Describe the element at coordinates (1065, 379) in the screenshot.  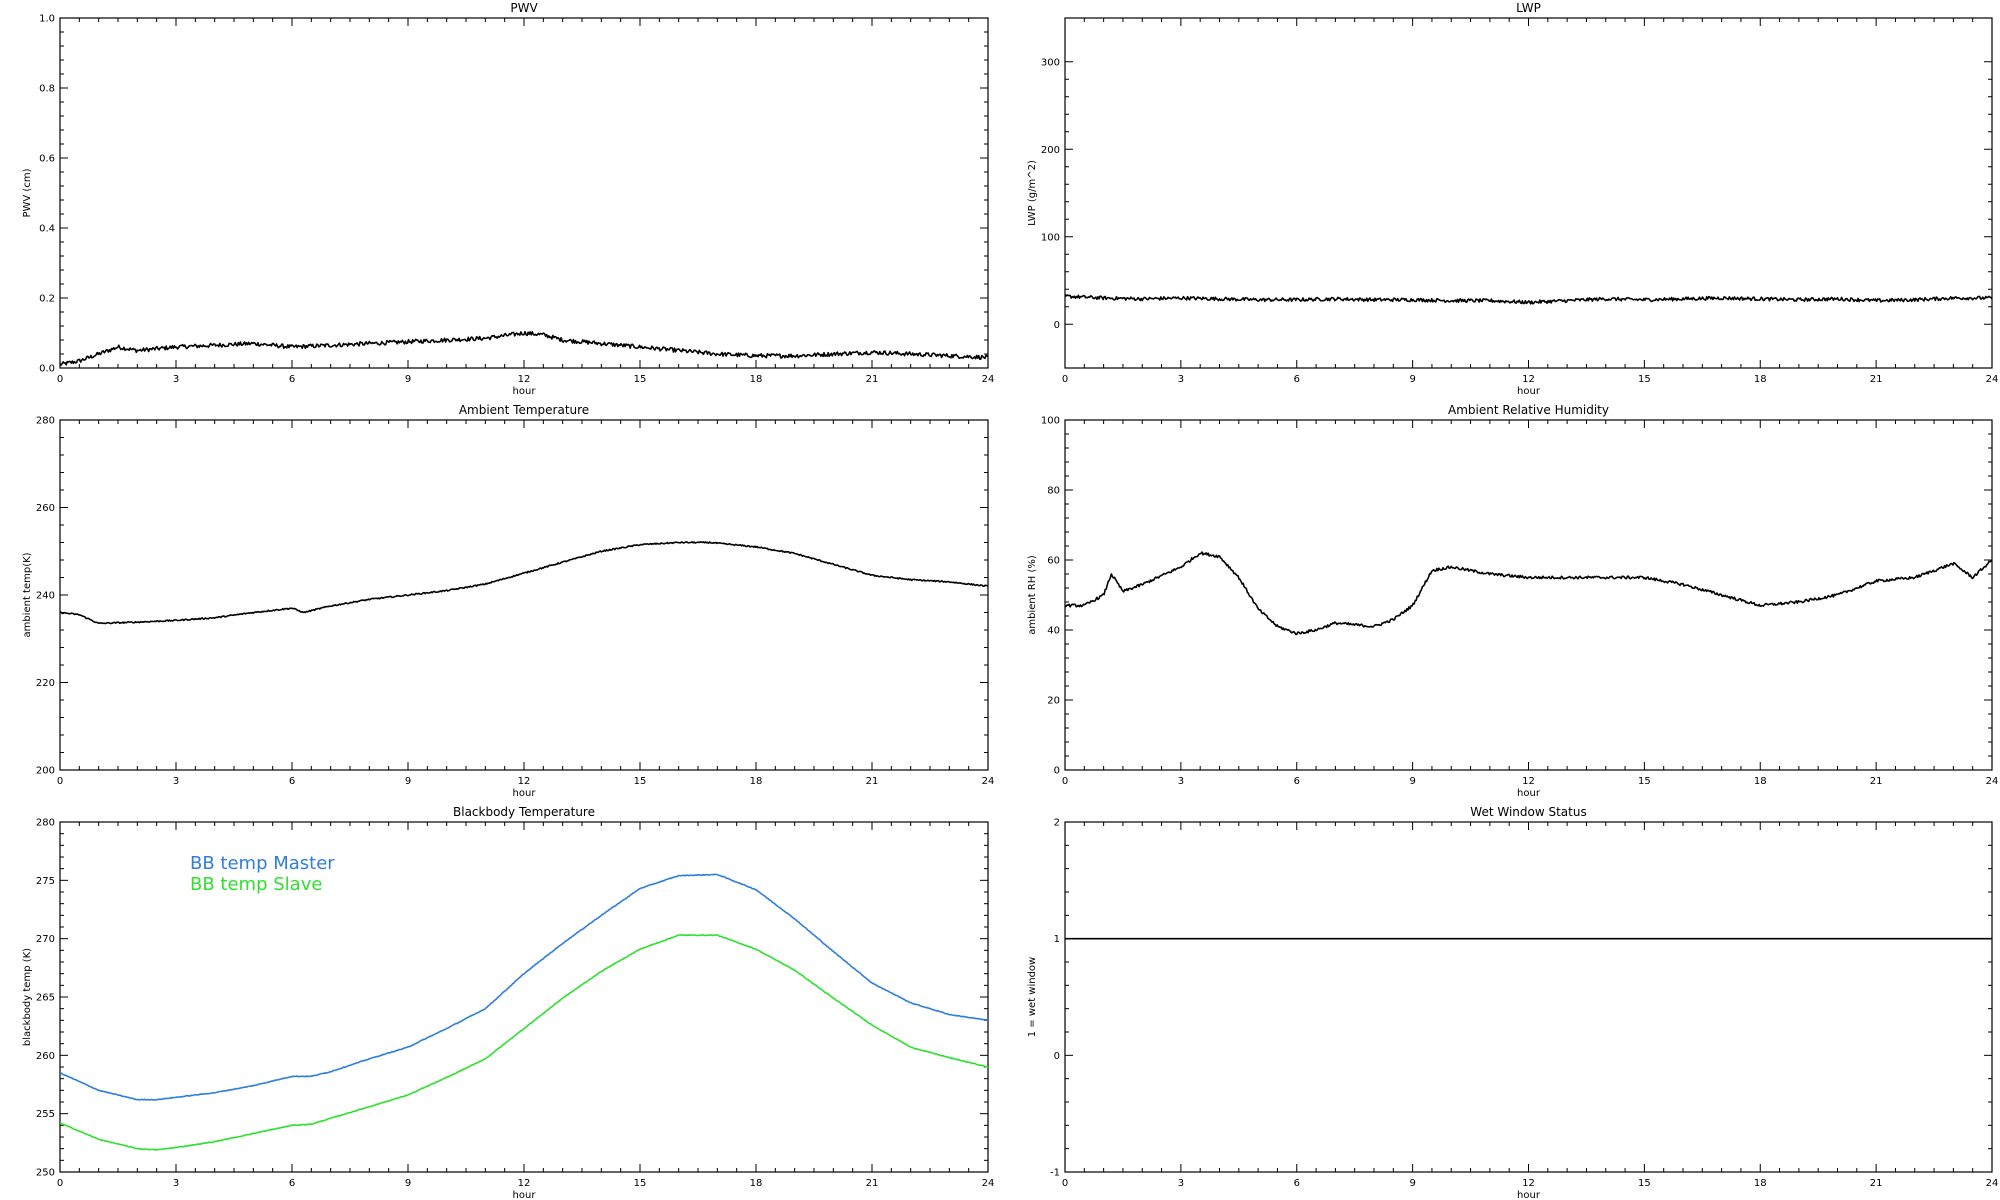
I see `lwp-xtick-label: 0` at that location.